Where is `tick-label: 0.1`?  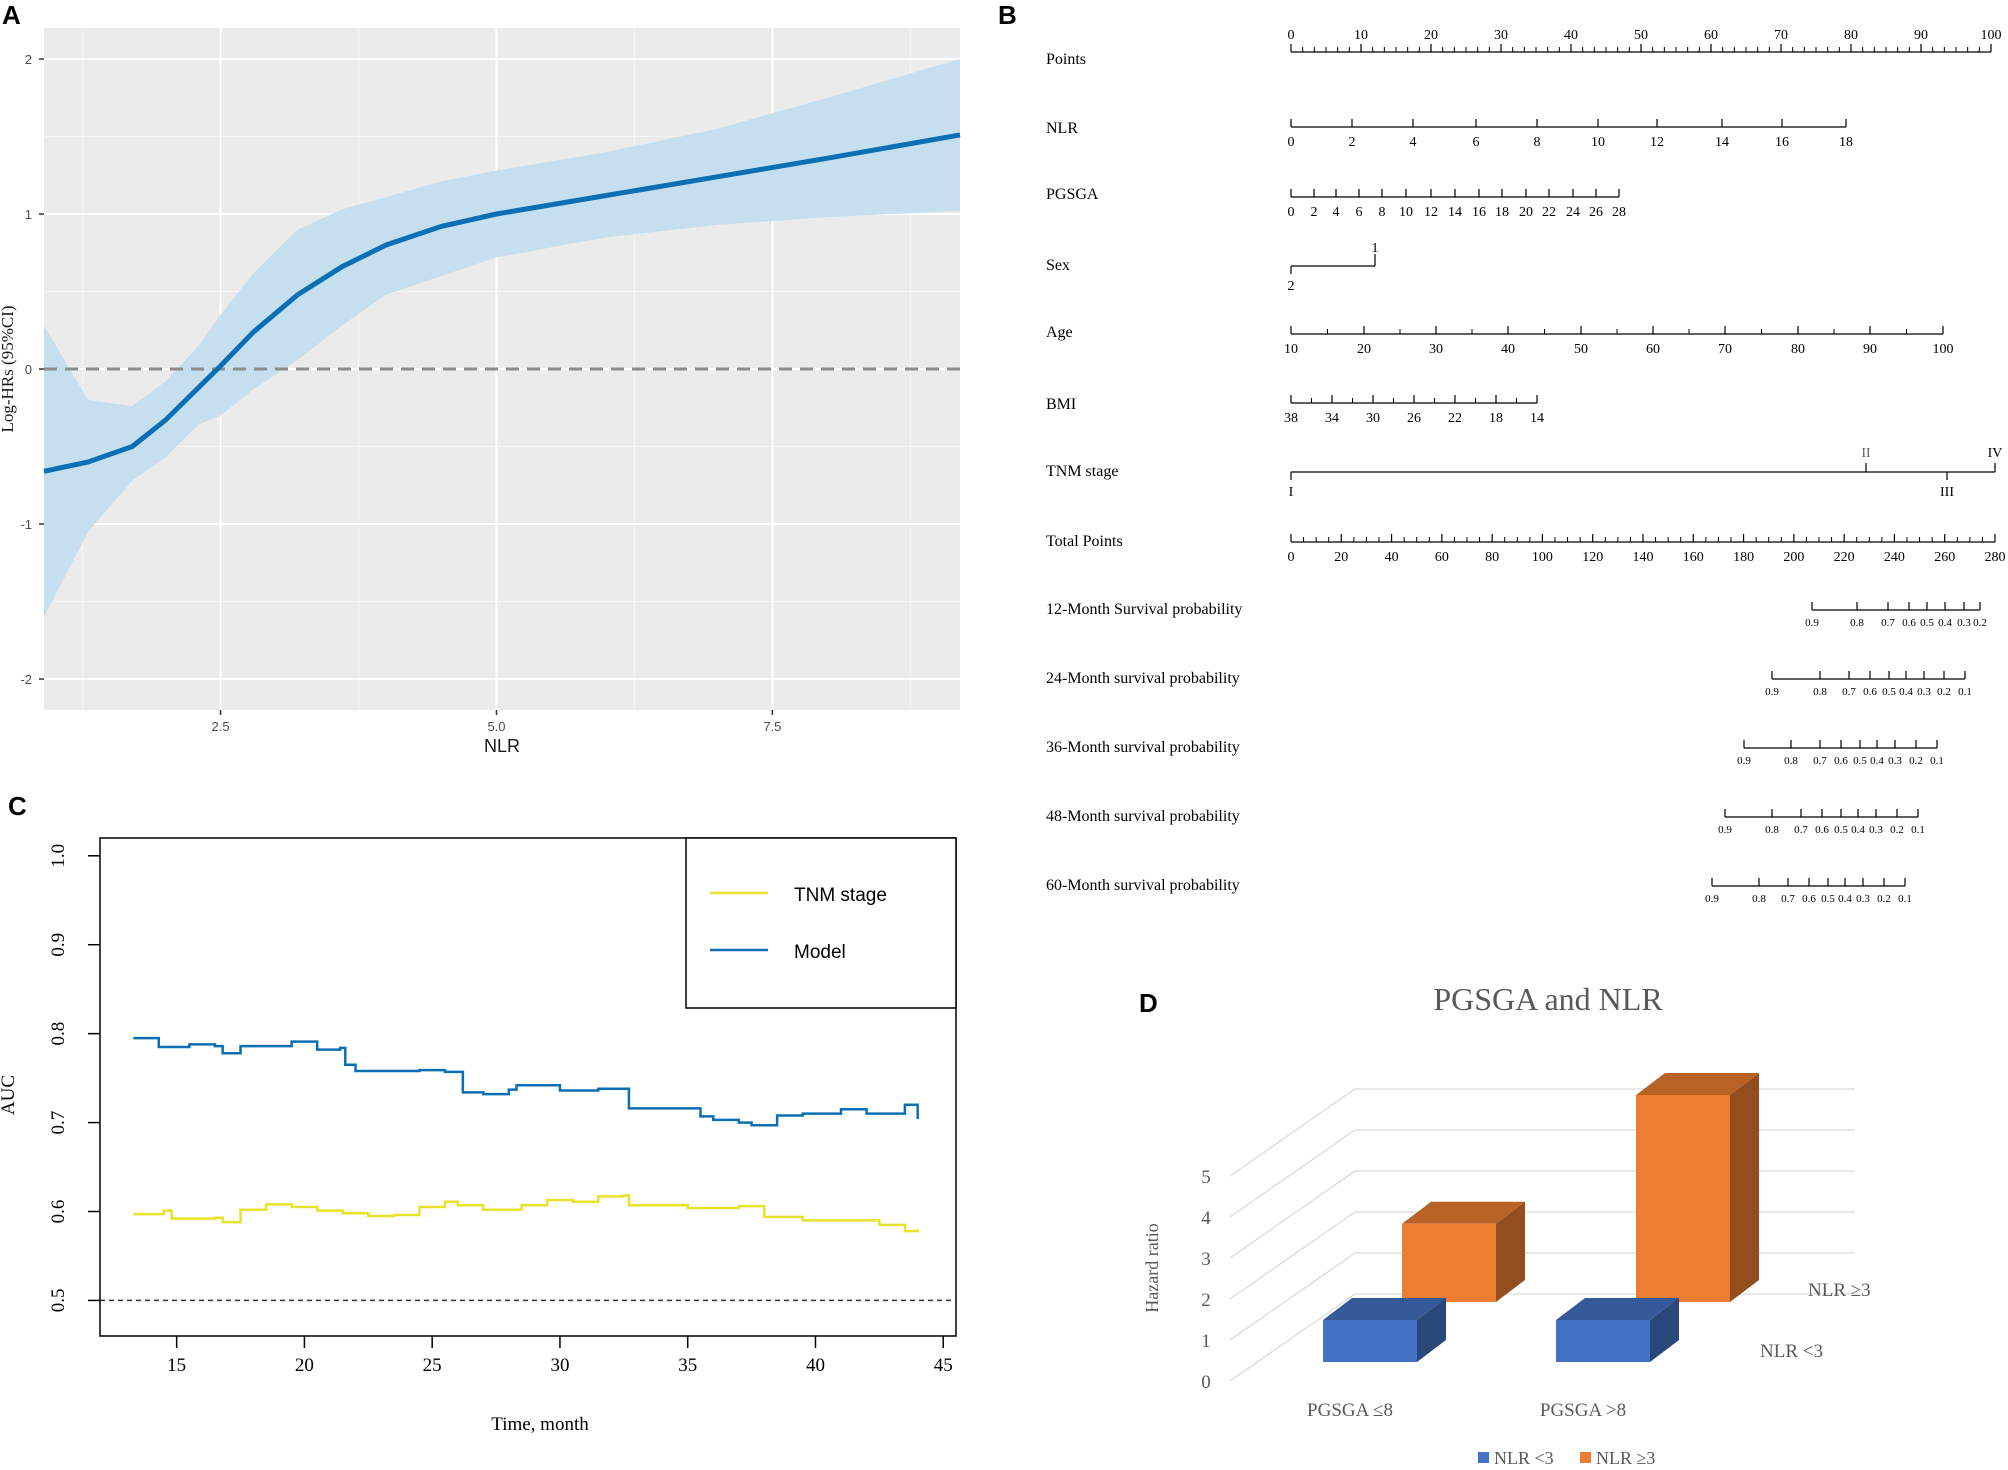 tick-label: 0.1 is located at coordinates (1905, 899).